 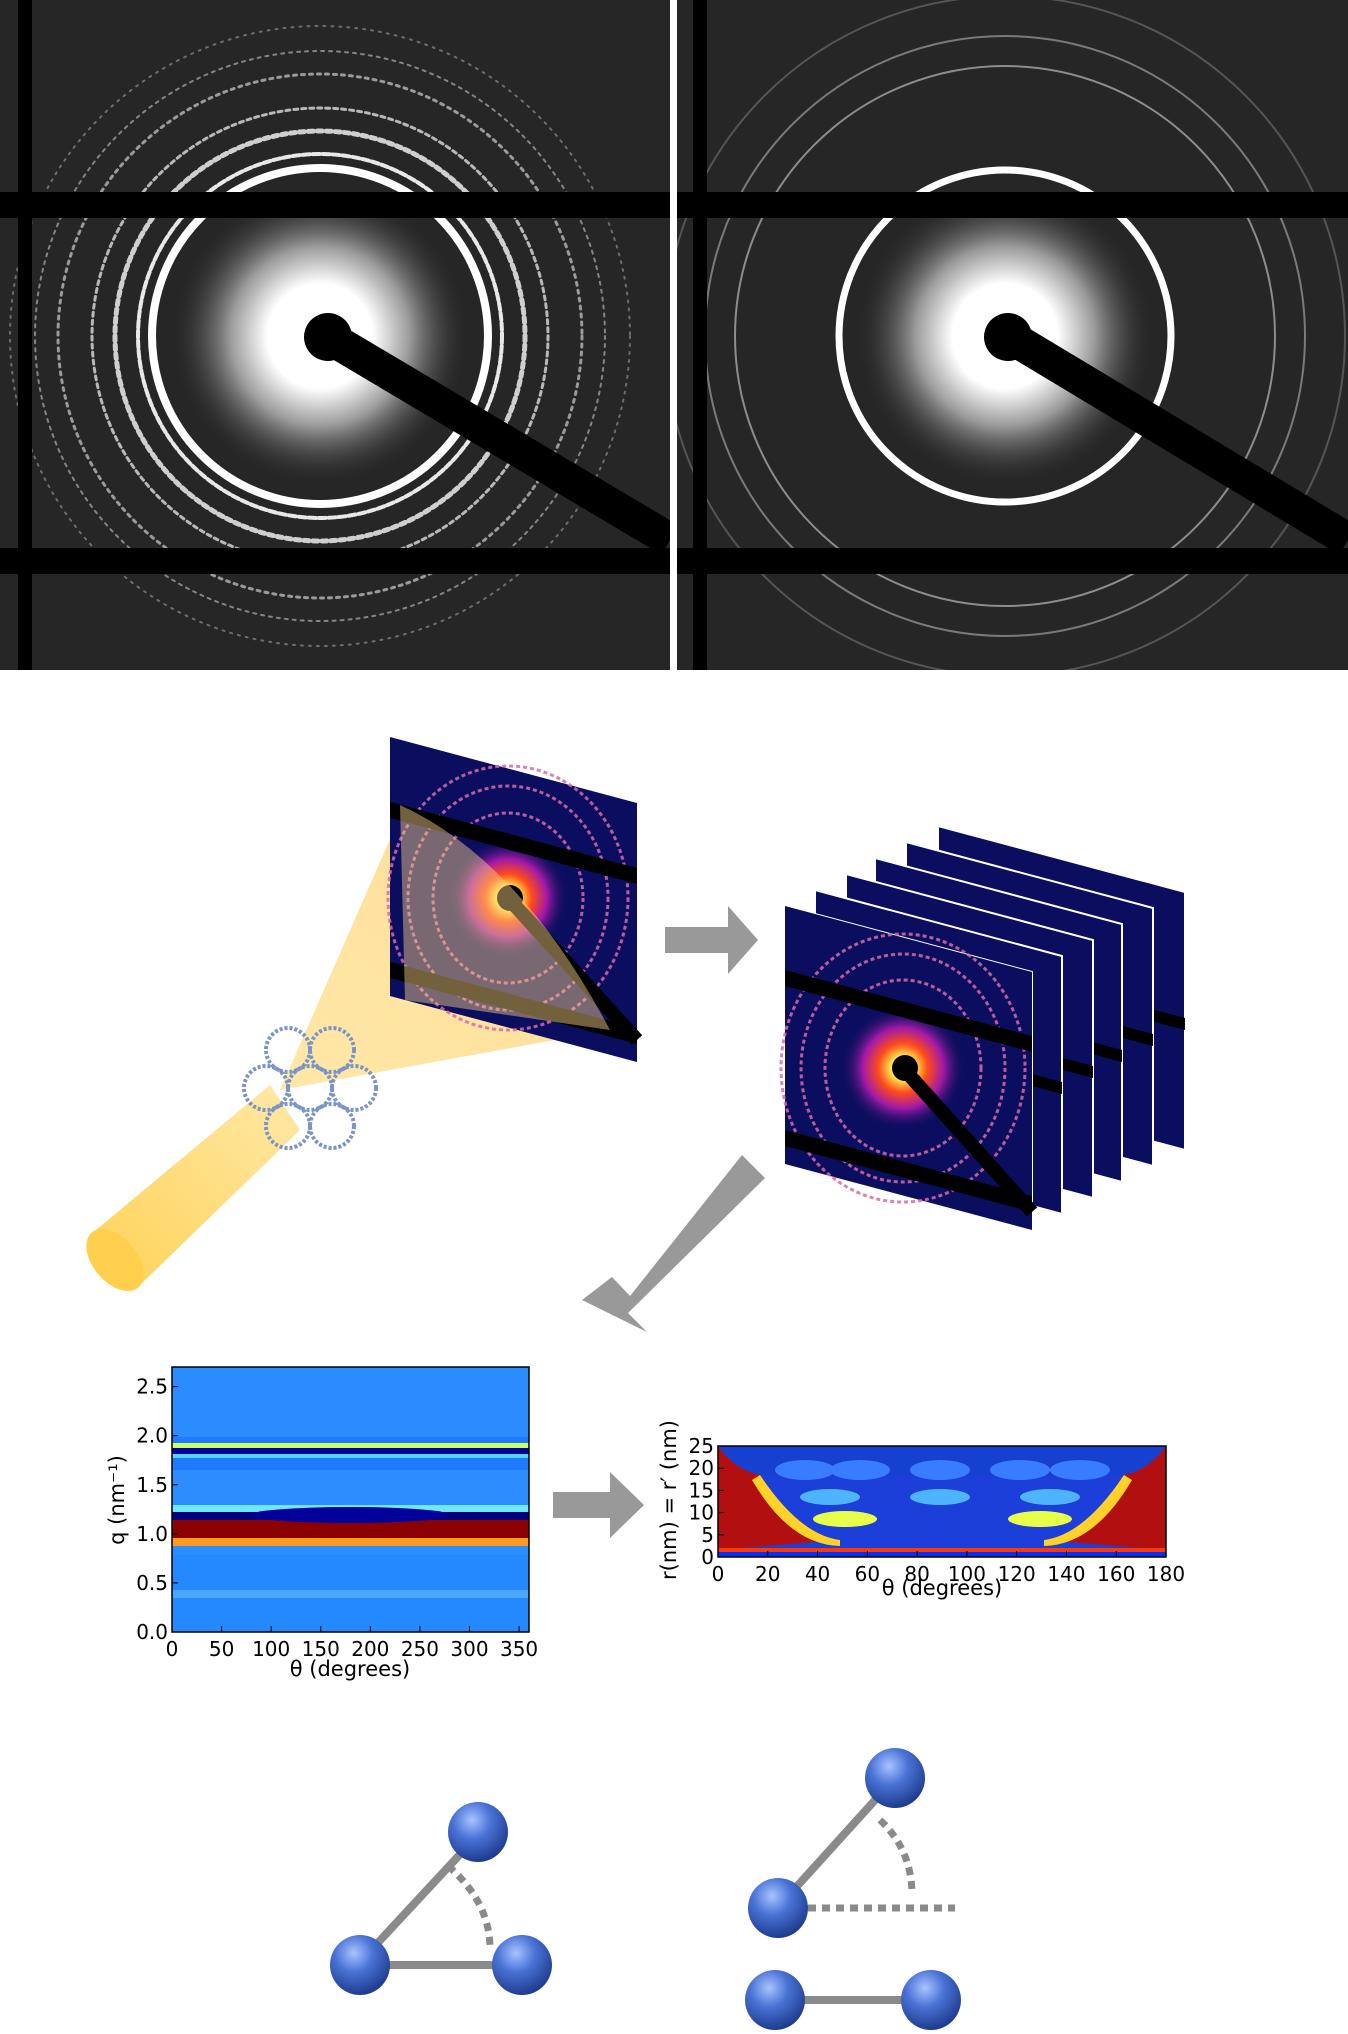 What do you see at coordinates (152, 1534) in the screenshot?
I see `y-tick-label: 1.0` at bounding box center [152, 1534].